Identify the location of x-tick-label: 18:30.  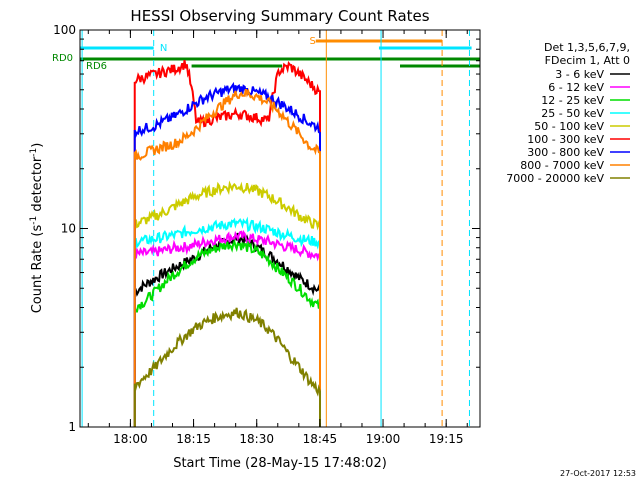
(256, 439).